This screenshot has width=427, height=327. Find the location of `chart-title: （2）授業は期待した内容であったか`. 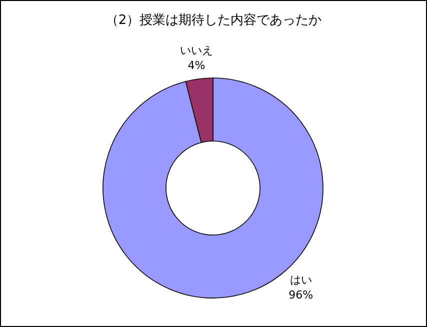

chart-title: （2）授業は期待した内容であったか is located at coordinates (213, 20).